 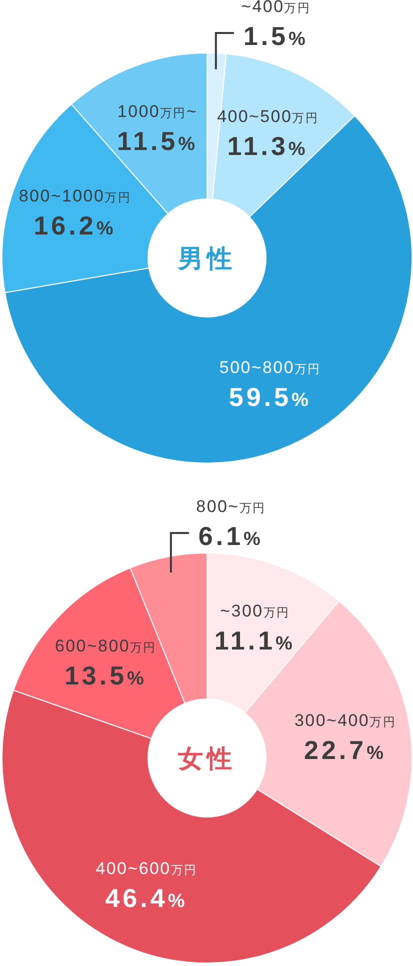 I want to click on data-label: 11.5%, so click(x=157, y=141).